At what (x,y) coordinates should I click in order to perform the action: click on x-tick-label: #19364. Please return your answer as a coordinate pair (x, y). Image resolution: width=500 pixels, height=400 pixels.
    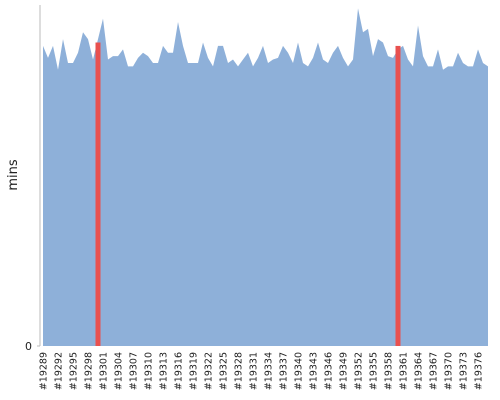
    Looking at the image, I should click on (419, 371).